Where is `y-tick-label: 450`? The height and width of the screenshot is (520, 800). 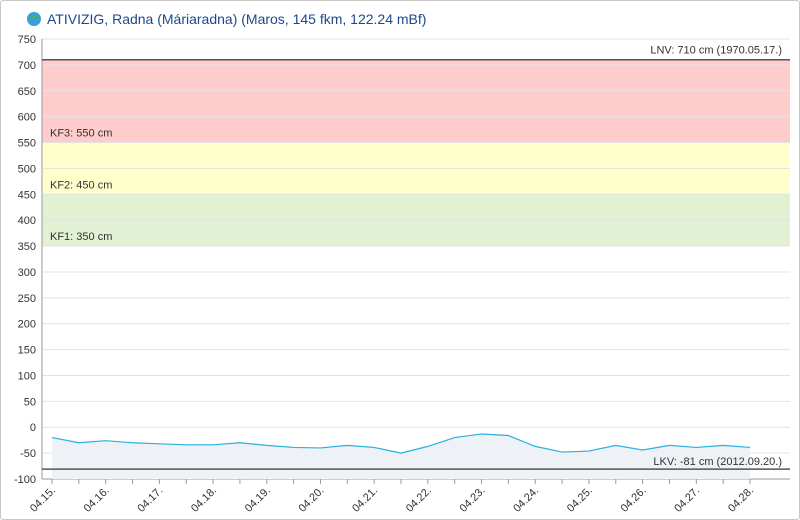 y-tick-label: 450 is located at coordinates (27, 195).